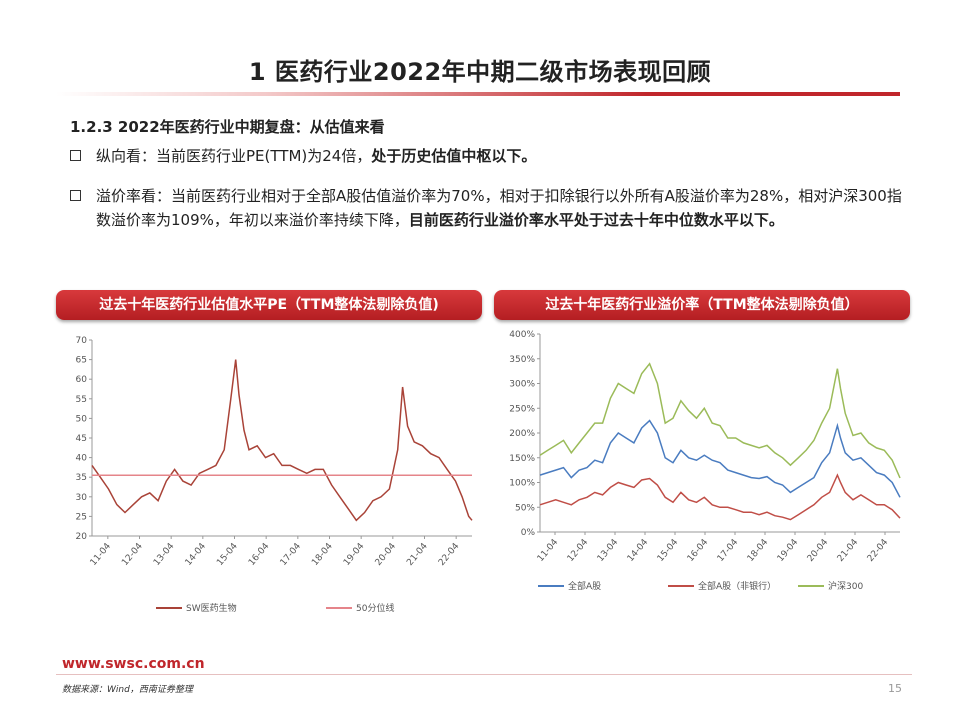  I want to click on section-heading: 1.2.3 2022年医药行业中期复盘：从估值来看, so click(227, 127).